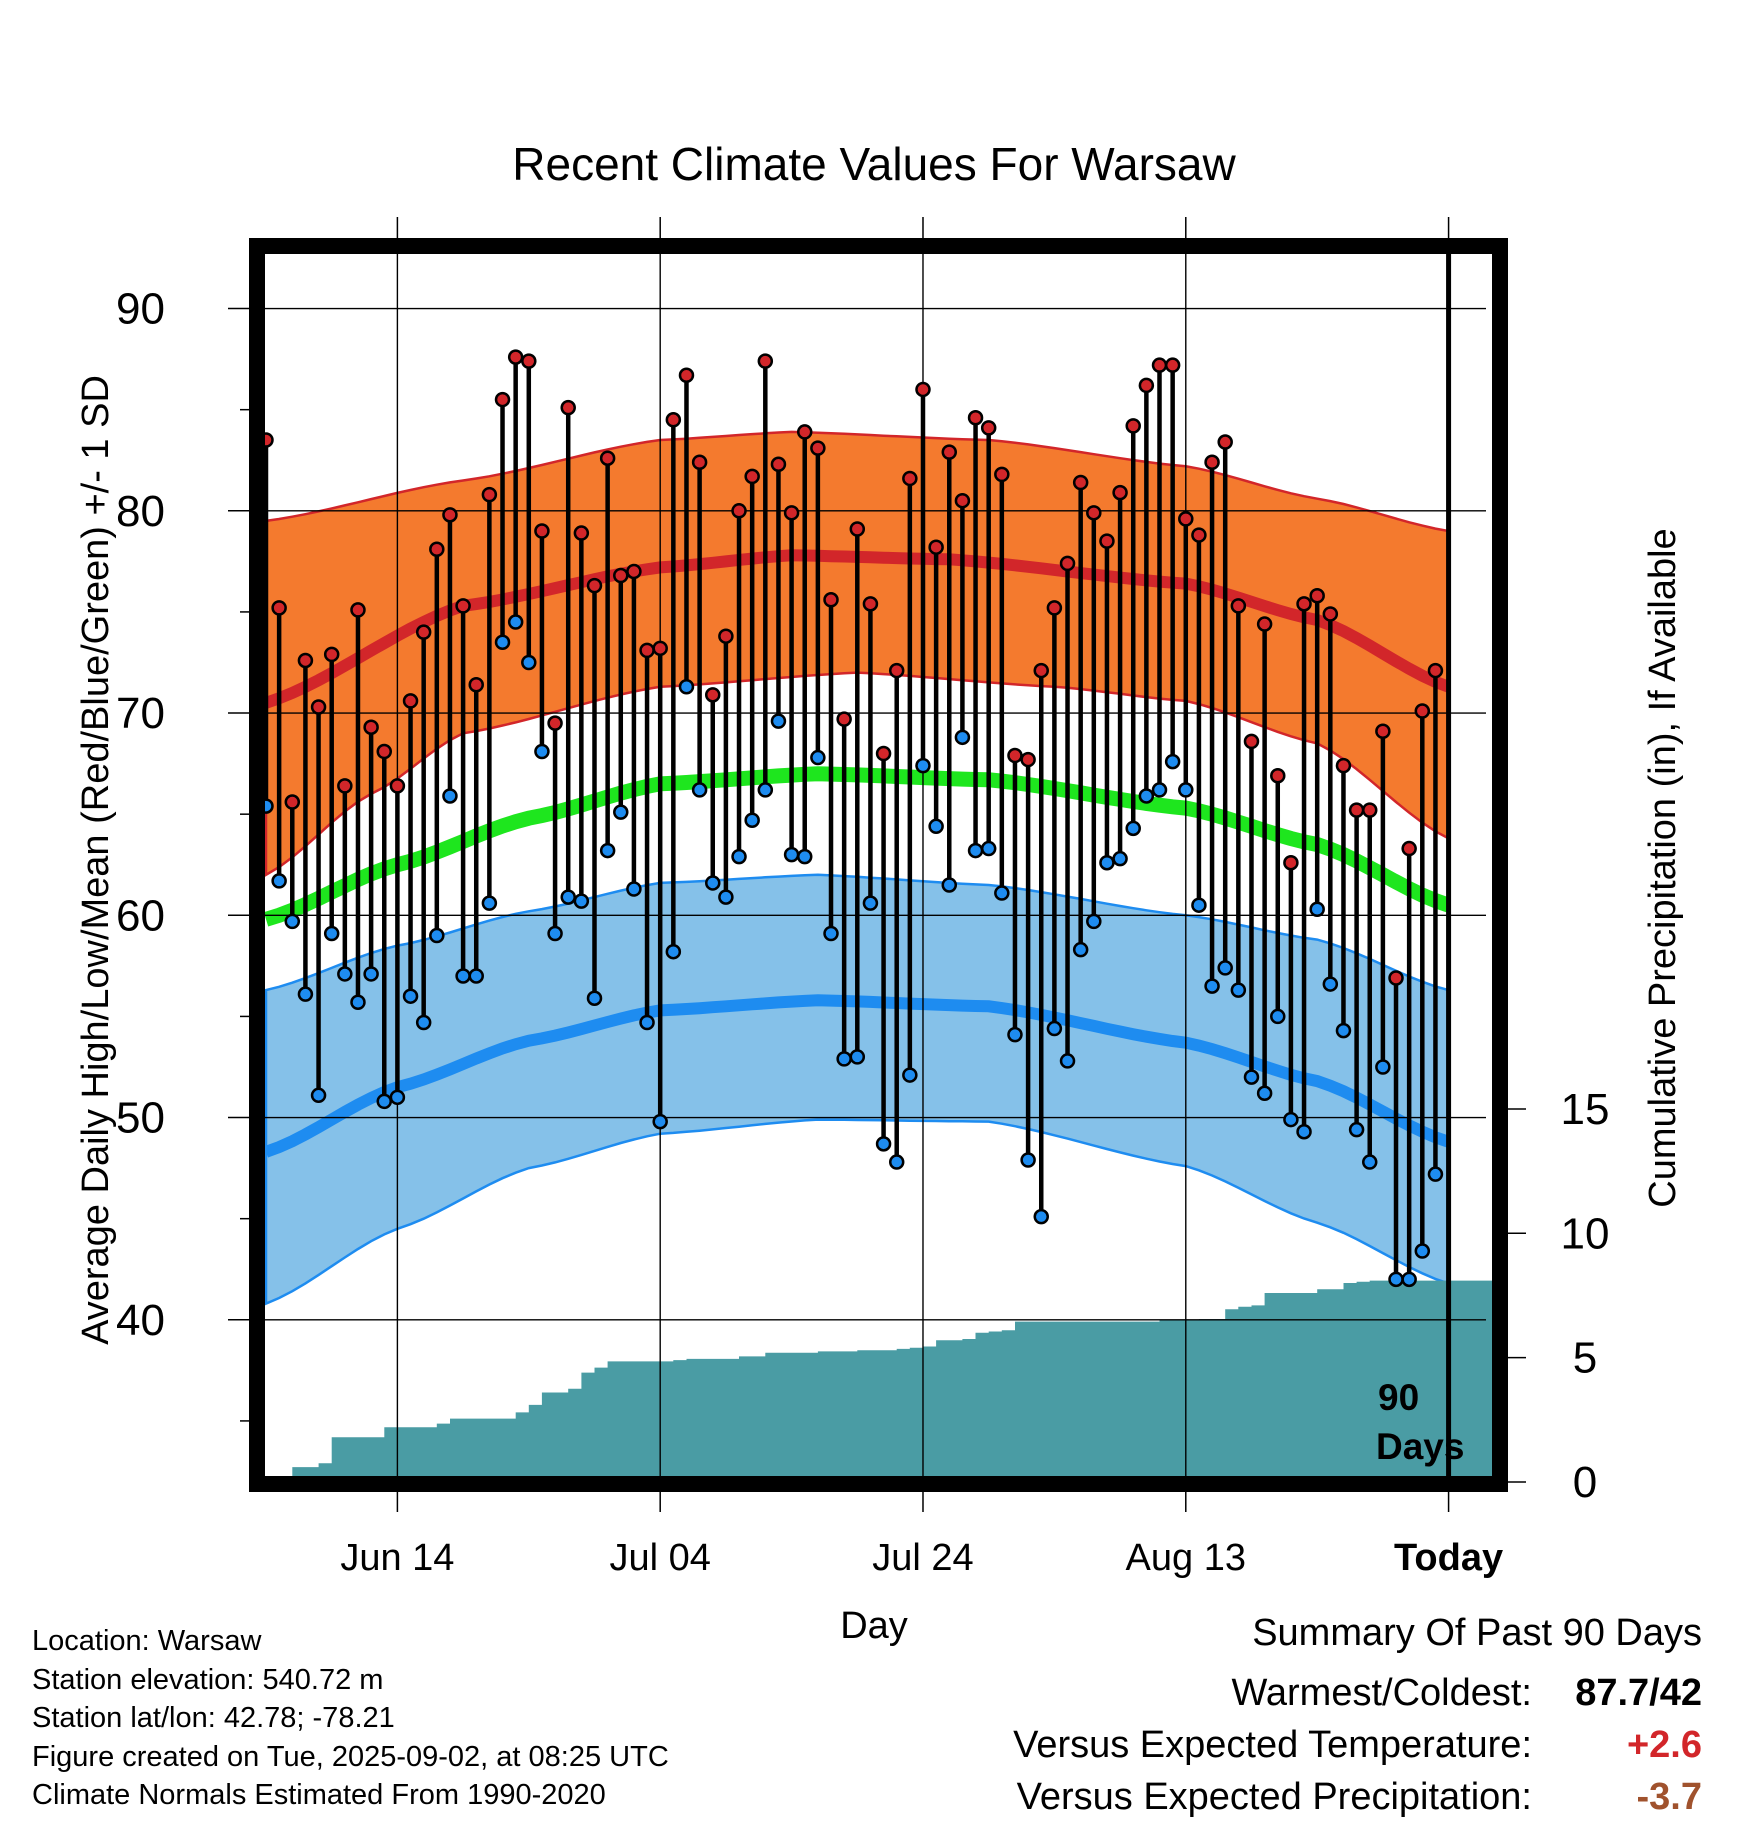 This screenshot has height=1828, width=1748. What do you see at coordinates (140, 511) in the screenshot?
I see `y-tick-label-left: 80` at bounding box center [140, 511].